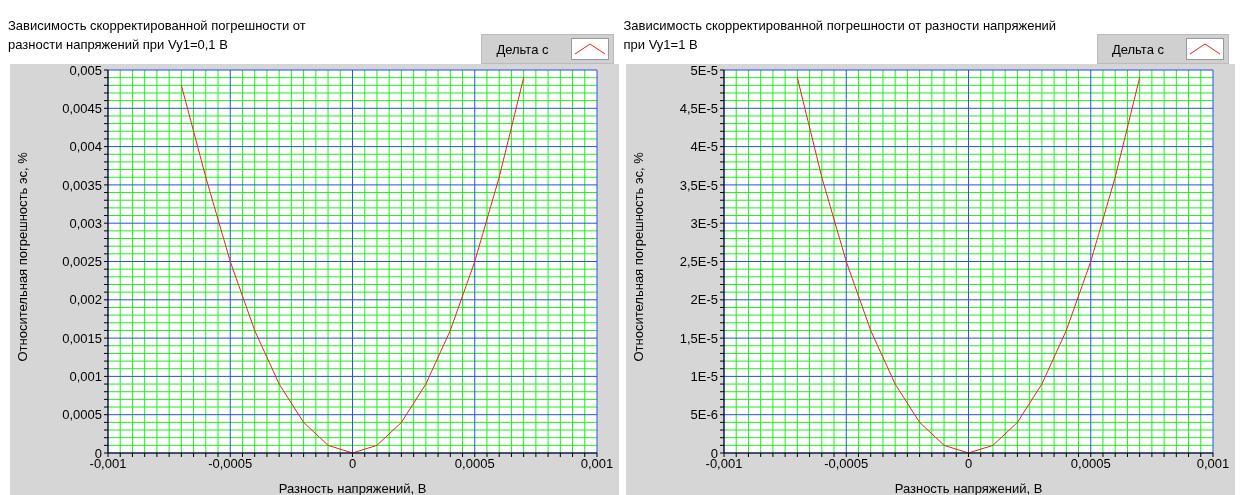  I want to click on y-tick-label: 0,004, so click(85, 147).